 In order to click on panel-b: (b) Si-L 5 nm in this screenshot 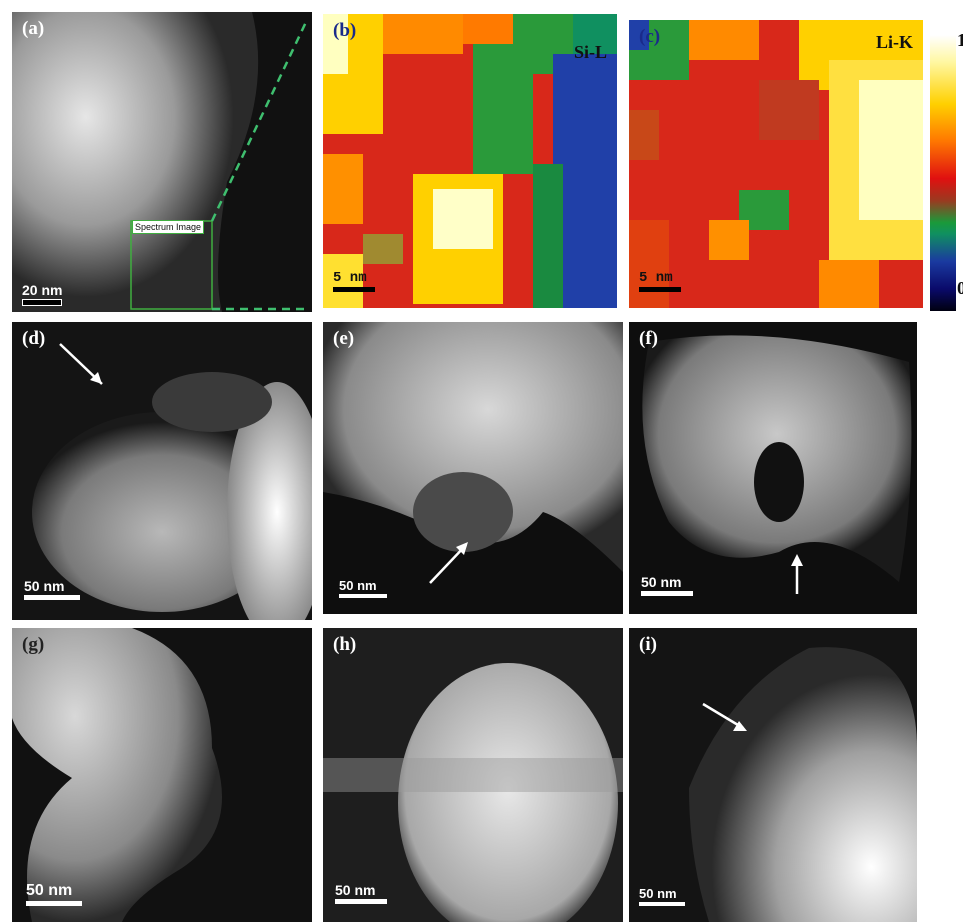, I will do `click(470, 161)`.